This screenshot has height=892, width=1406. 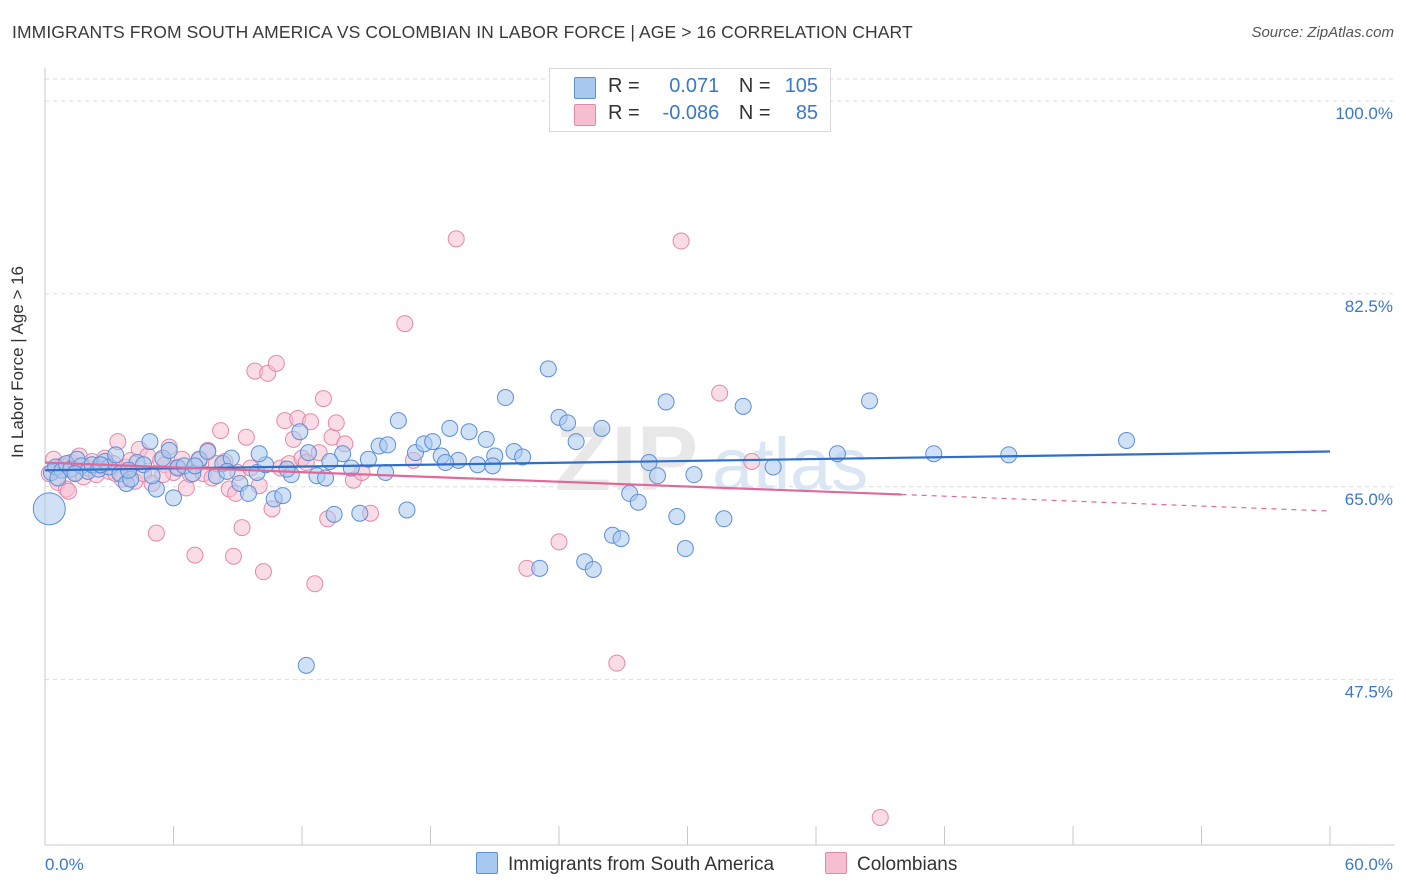 I want to click on n-label: N =, so click(x=754, y=113).